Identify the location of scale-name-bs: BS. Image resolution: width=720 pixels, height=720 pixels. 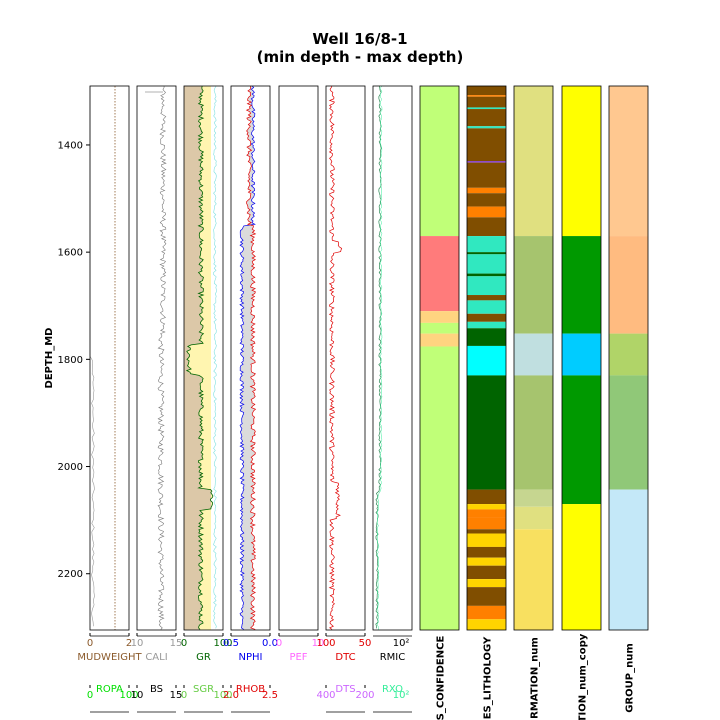
(156, 689).